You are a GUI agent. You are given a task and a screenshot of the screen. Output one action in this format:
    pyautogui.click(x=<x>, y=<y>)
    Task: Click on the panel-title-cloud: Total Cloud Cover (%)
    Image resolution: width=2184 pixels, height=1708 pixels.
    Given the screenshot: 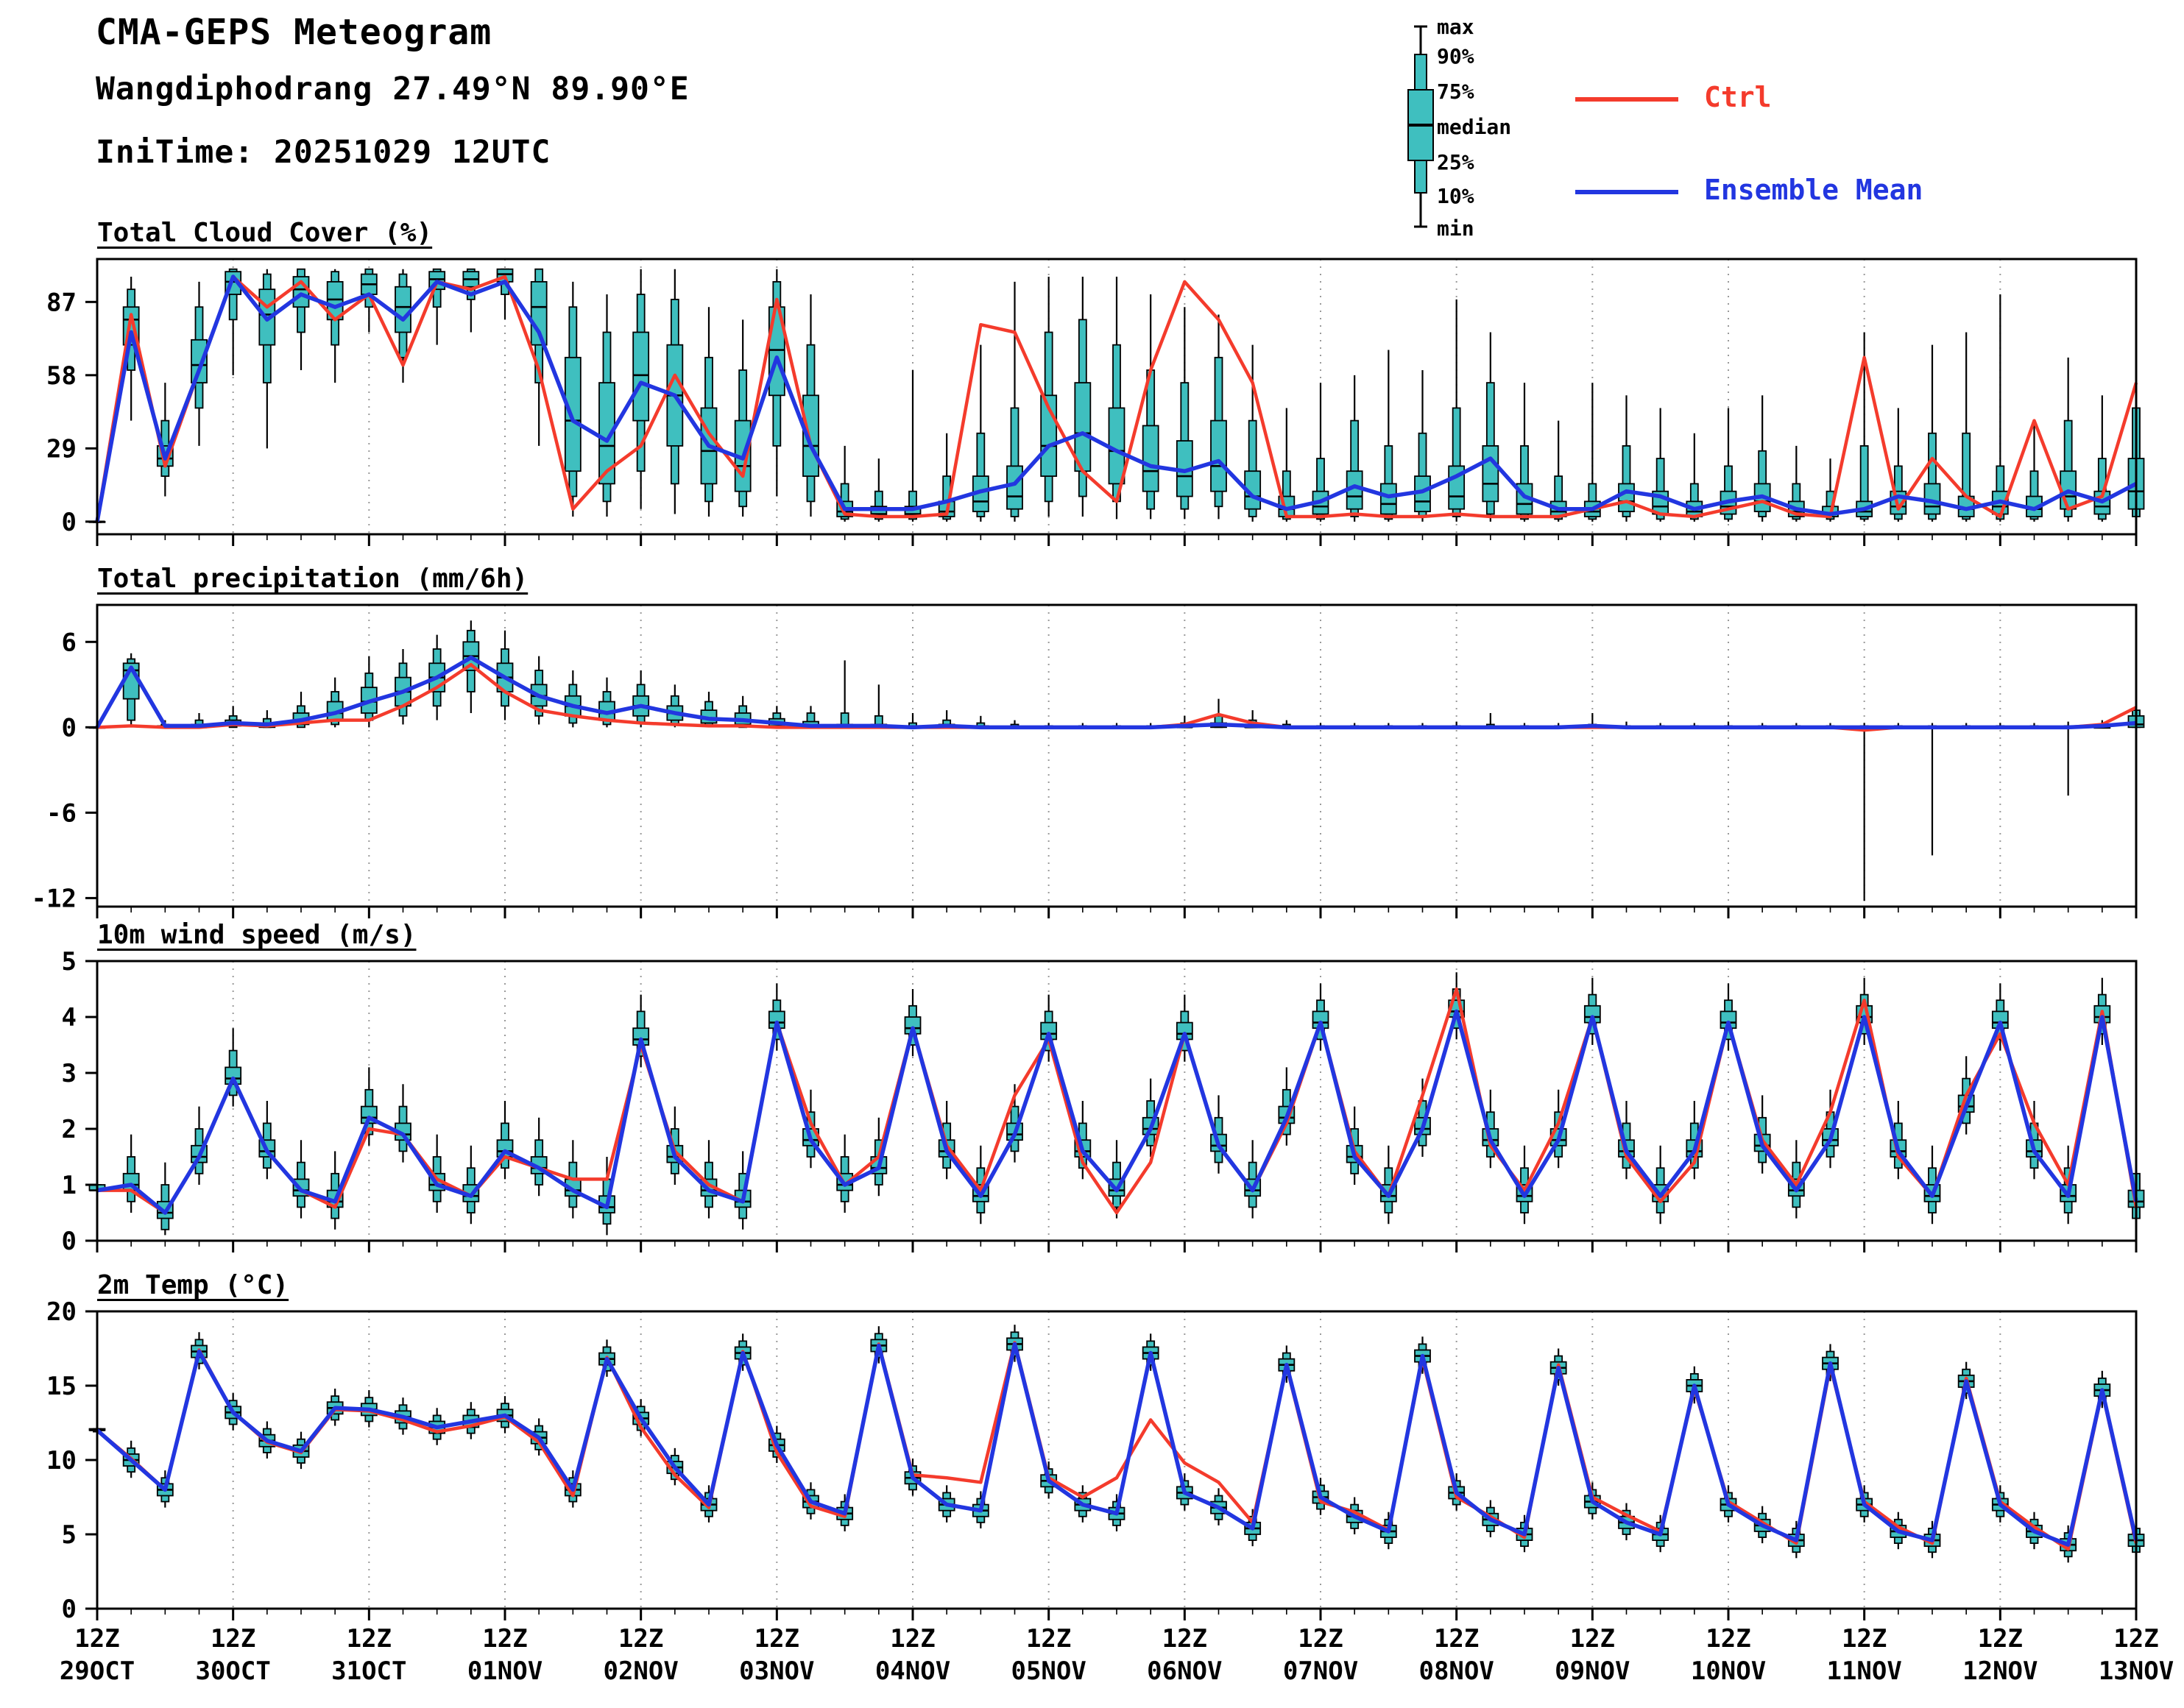 What is the action you would take?
    pyautogui.click(x=265, y=233)
    